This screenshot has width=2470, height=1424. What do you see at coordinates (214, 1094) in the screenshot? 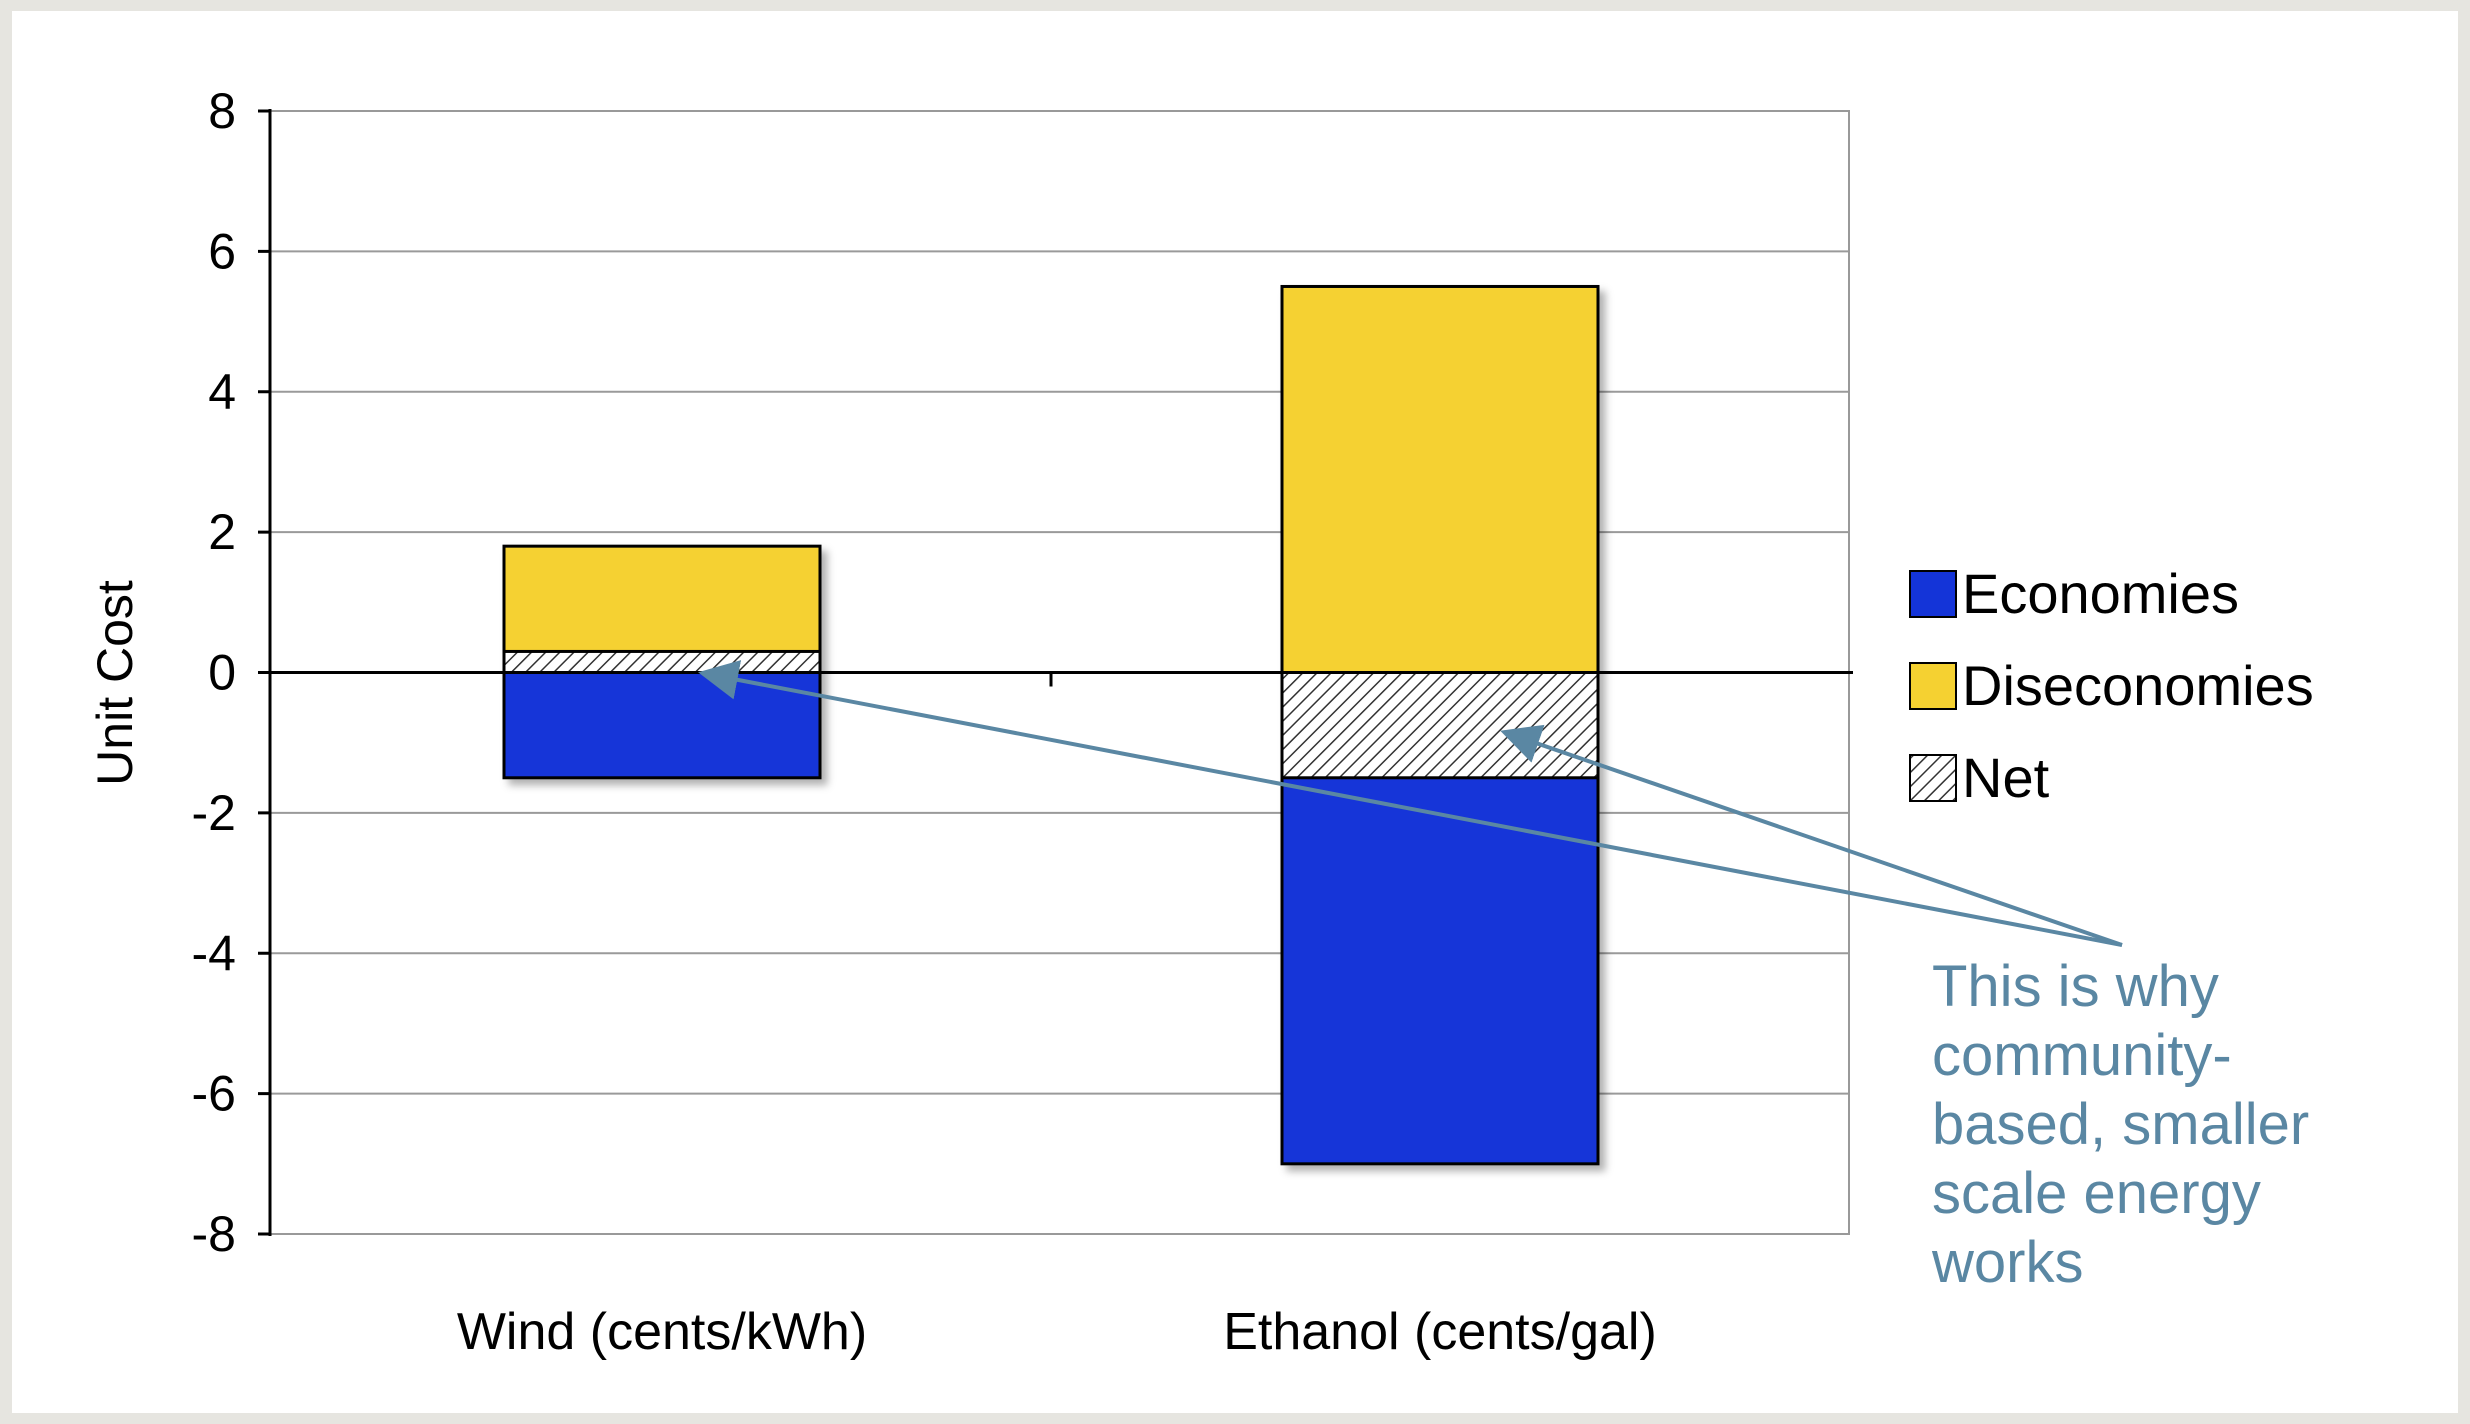
I see `y-tick-label: -6` at bounding box center [214, 1094].